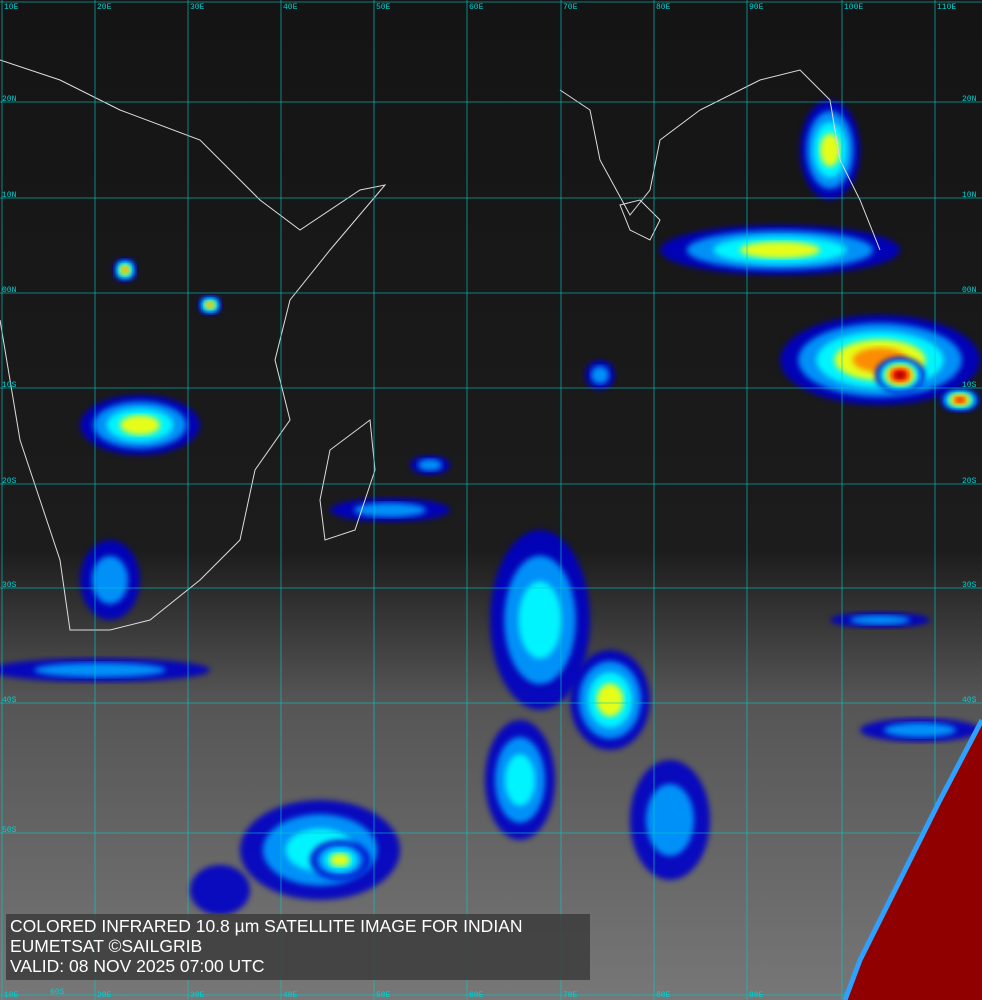 This screenshot has width=982, height=1000. Describe the element at coordinates (106, 946) in the screenshot. I see `caption-source: EUMETSAT ©SAILGRIB` at that location.